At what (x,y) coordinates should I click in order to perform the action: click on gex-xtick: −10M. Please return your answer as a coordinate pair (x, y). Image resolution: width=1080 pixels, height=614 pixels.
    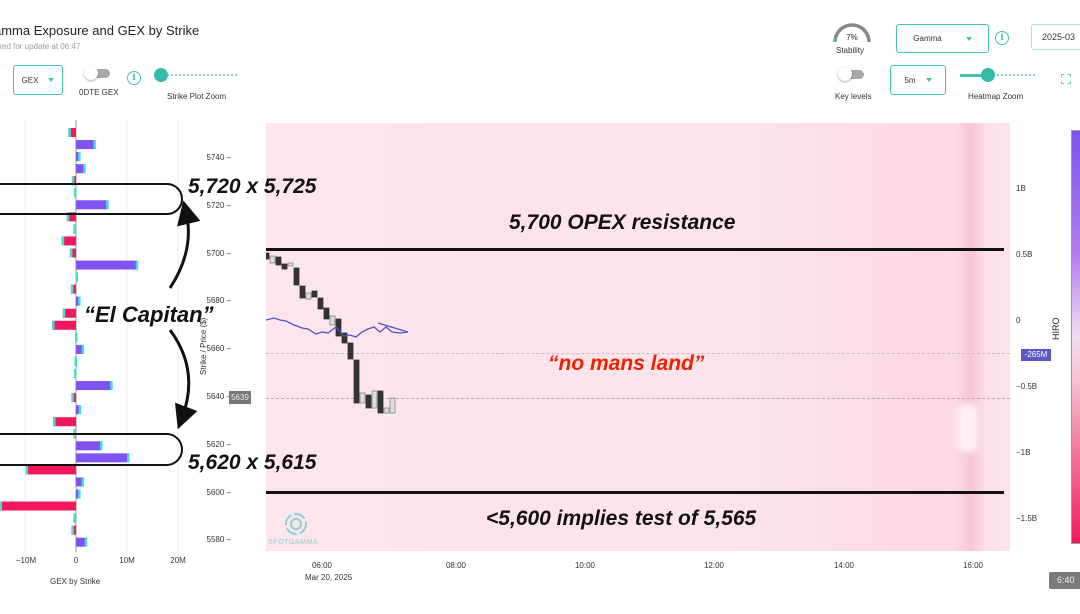
    Looking at the image, I should click on (26, 560).